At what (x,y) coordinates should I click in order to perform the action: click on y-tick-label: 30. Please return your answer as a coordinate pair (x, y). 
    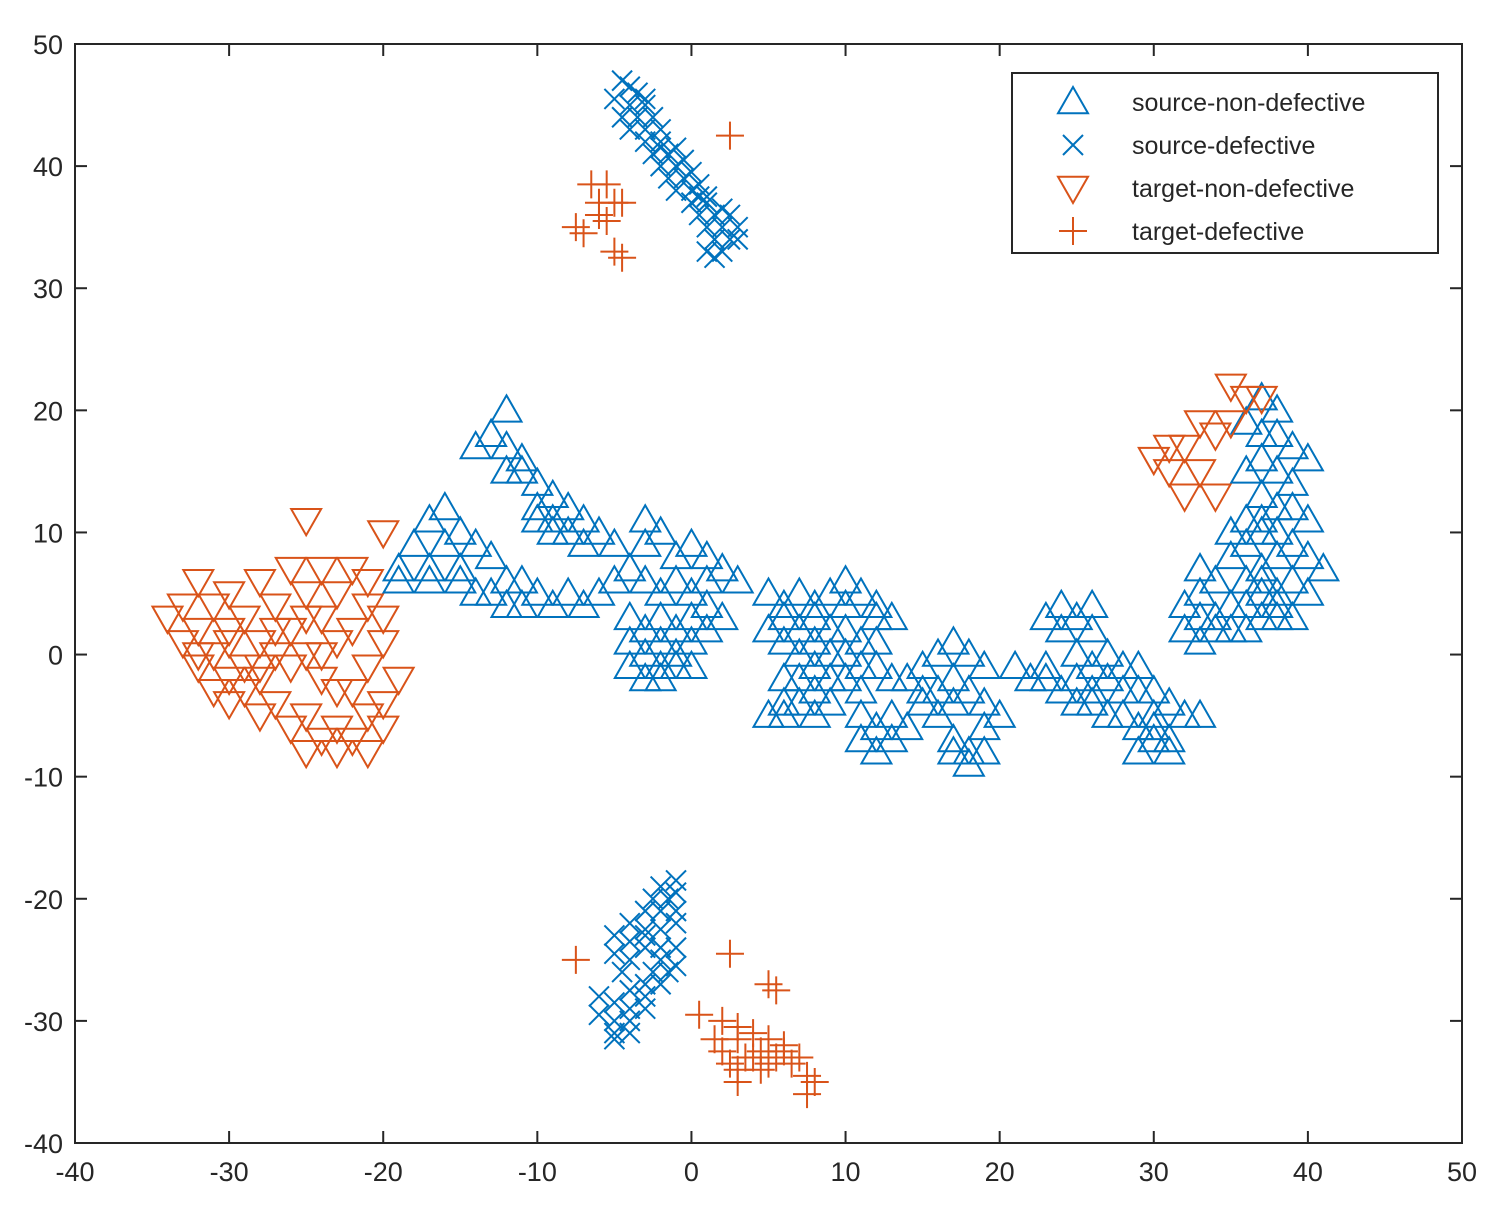
    Looking at the image, I should click on (48, 289).